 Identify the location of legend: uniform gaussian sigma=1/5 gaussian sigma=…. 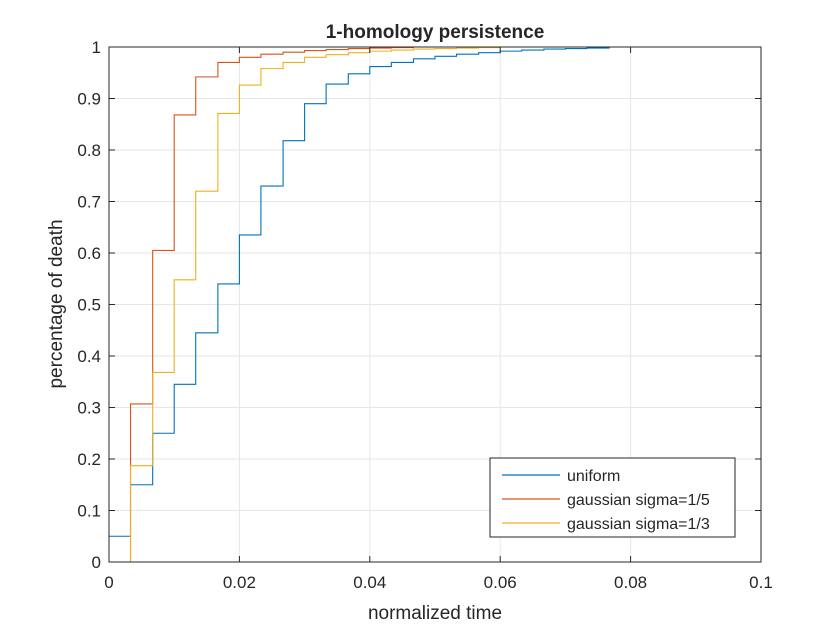
(612, 497).